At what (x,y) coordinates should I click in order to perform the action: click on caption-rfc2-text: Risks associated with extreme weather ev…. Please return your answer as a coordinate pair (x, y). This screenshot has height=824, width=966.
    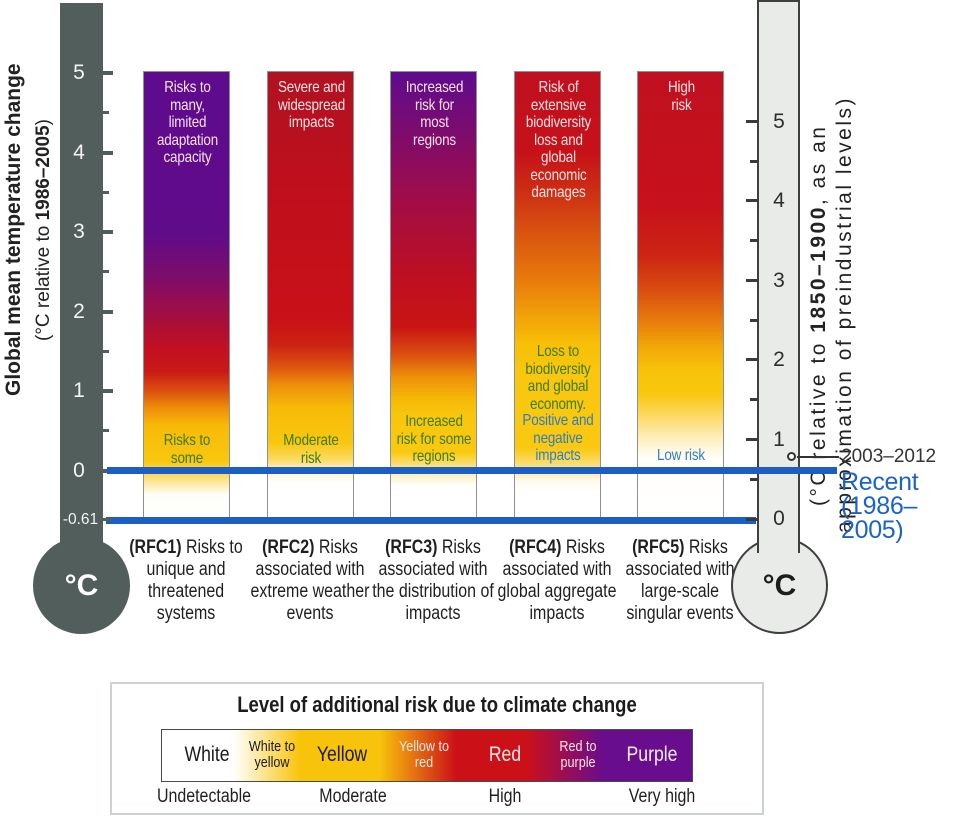
    Looking at the image, I should click on (310, 580).